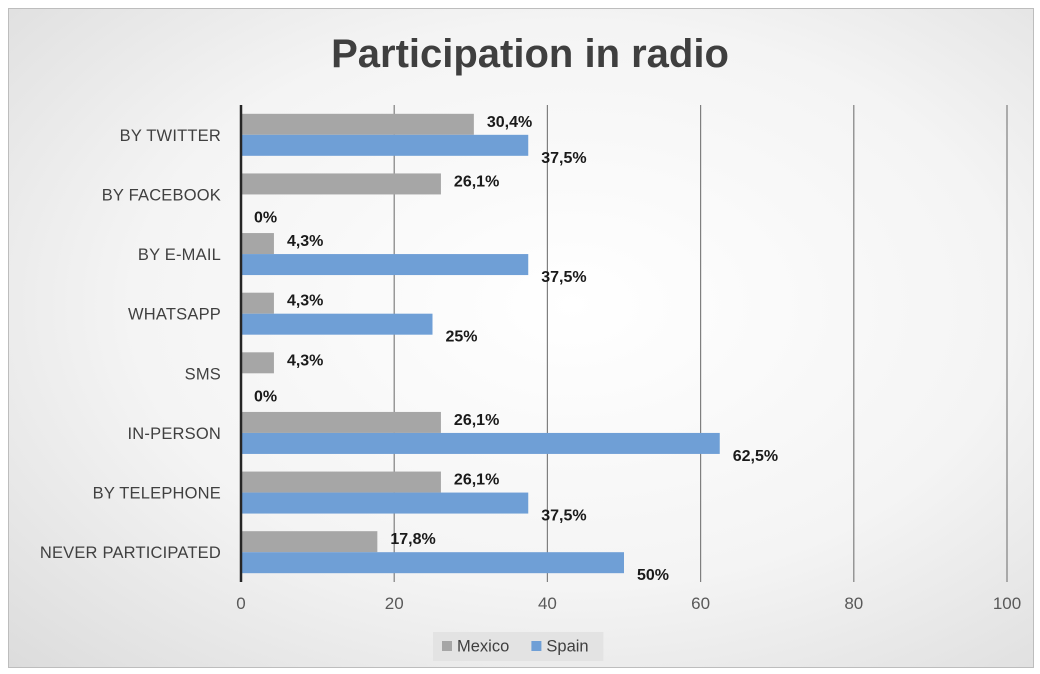 This screenshot has height=674, width=1040. Describe the element at coordinates (547, 603) in the screenshot. I see `x-tick-label: 40` at that location.